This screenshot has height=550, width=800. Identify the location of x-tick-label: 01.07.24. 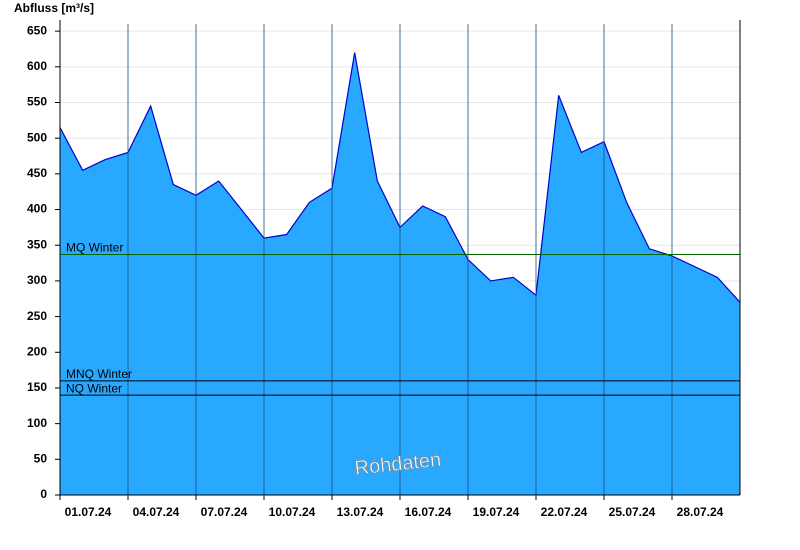
(88, 512).